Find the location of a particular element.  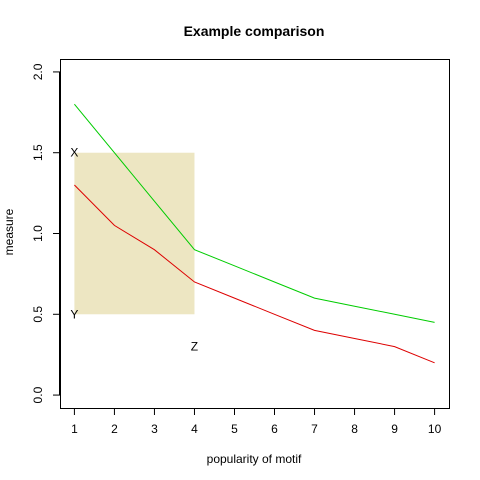

y-tick-label-2.0: 2.0 is located at coordinates (38, 71).